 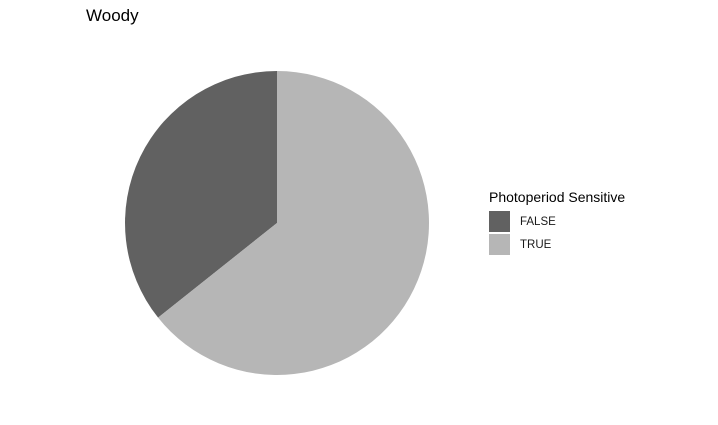 I want to click on legend-item-false: FALSE, so click(x=557, y=221).